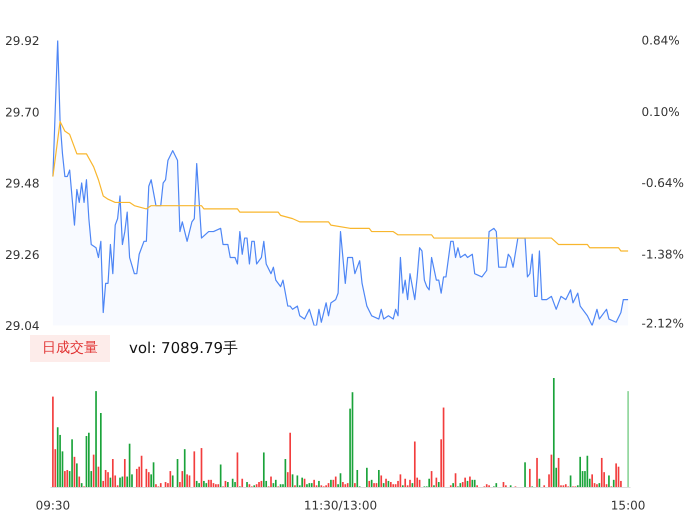 The height and width of the screenshot is (524, 686). What do you see at coordinates (53, 505) in the screenshot?
I see `x-tick-label: 09:30` at bounding box center [53, 505].